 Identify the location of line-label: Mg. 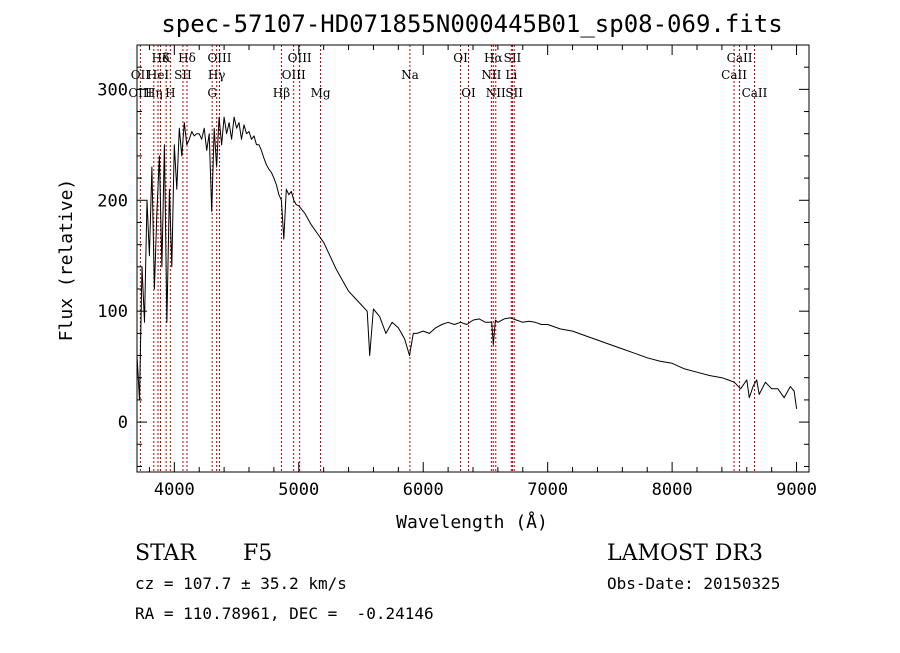
(321, 93).